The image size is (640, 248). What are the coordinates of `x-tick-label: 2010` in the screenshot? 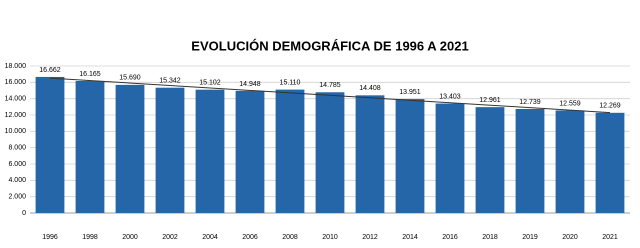 It's located at (330, 237).